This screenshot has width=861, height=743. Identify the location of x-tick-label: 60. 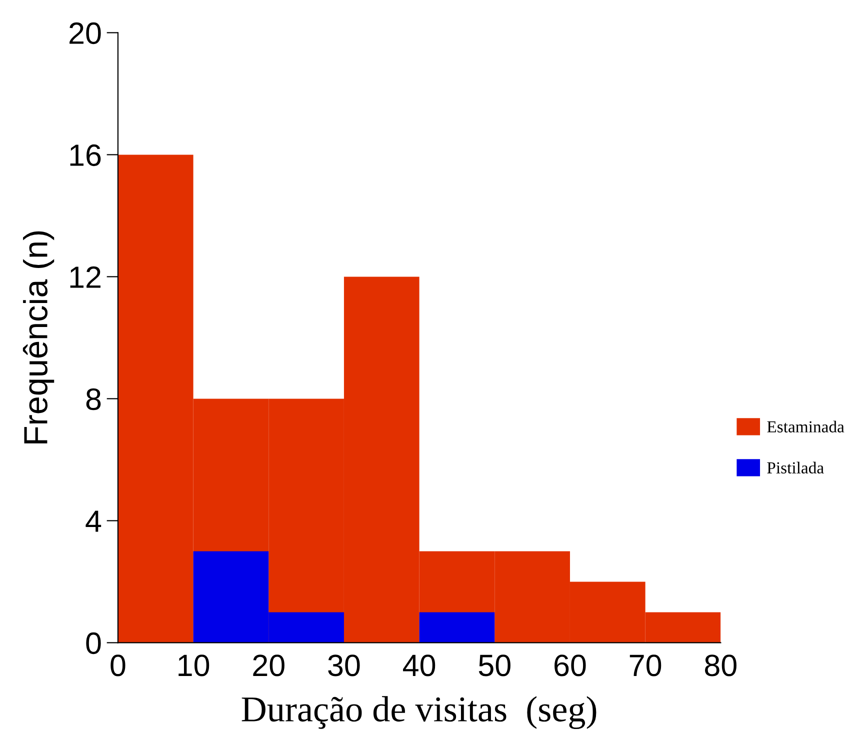
(570, 665).